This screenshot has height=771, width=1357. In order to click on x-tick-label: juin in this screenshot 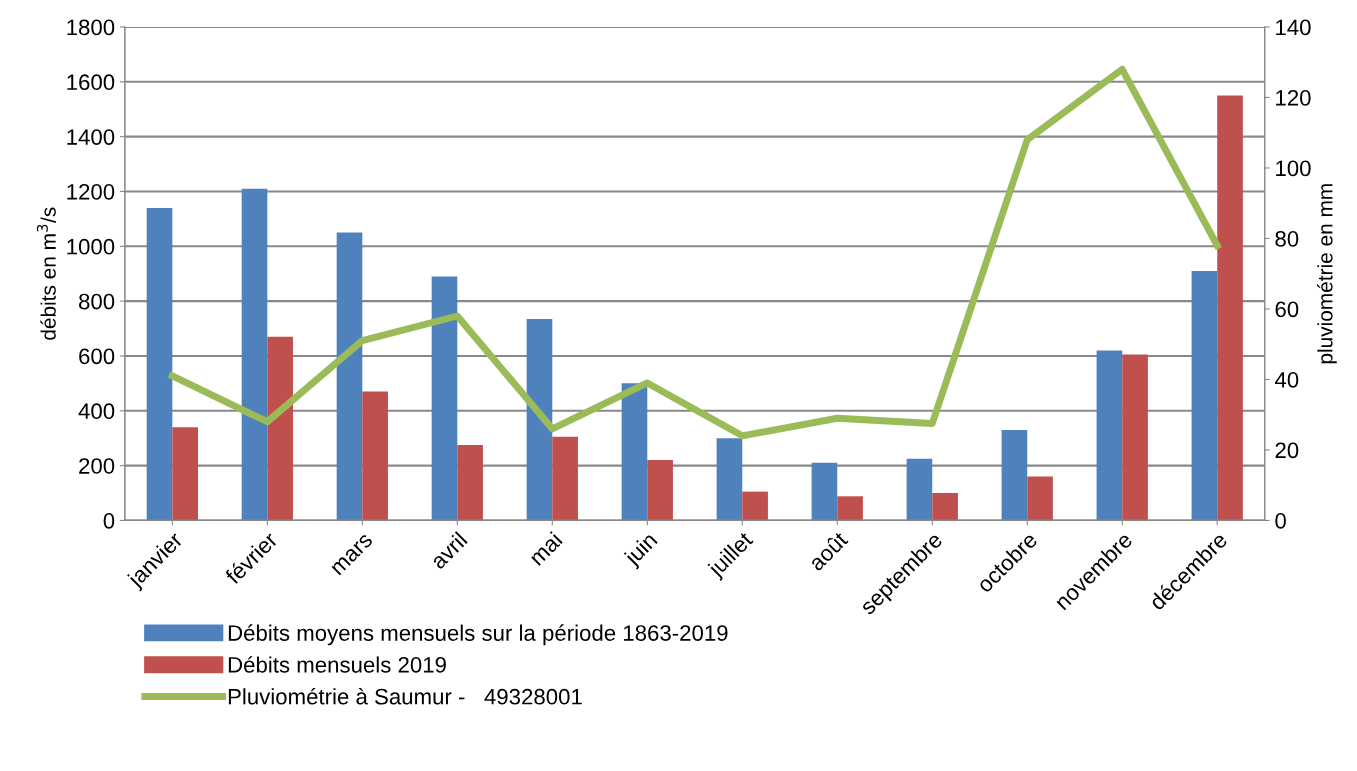, I will do `click(641, 550)`.